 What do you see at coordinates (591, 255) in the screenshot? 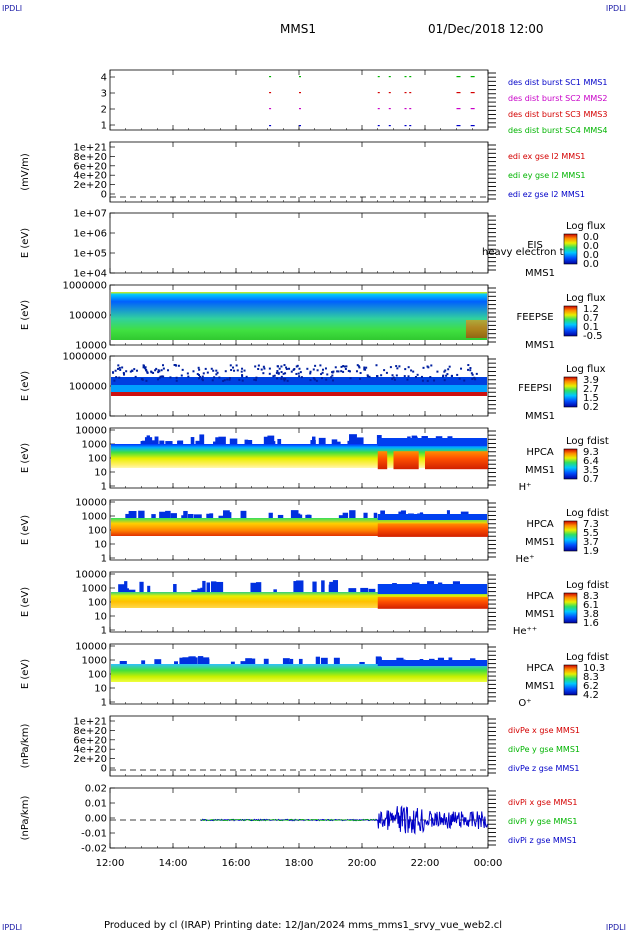
I see `colorbar-label: 0.0` at bounding box center [591, 255].